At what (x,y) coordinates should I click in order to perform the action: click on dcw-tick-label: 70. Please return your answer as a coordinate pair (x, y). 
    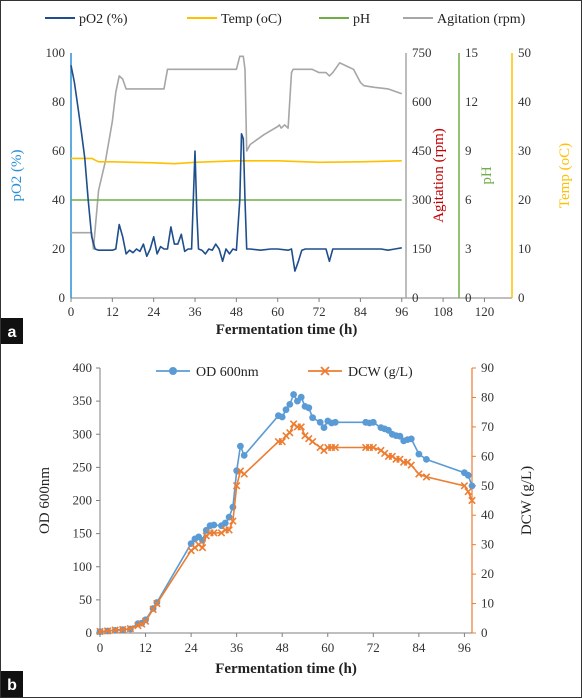
    Looking at the image, I should click on (487, 426).